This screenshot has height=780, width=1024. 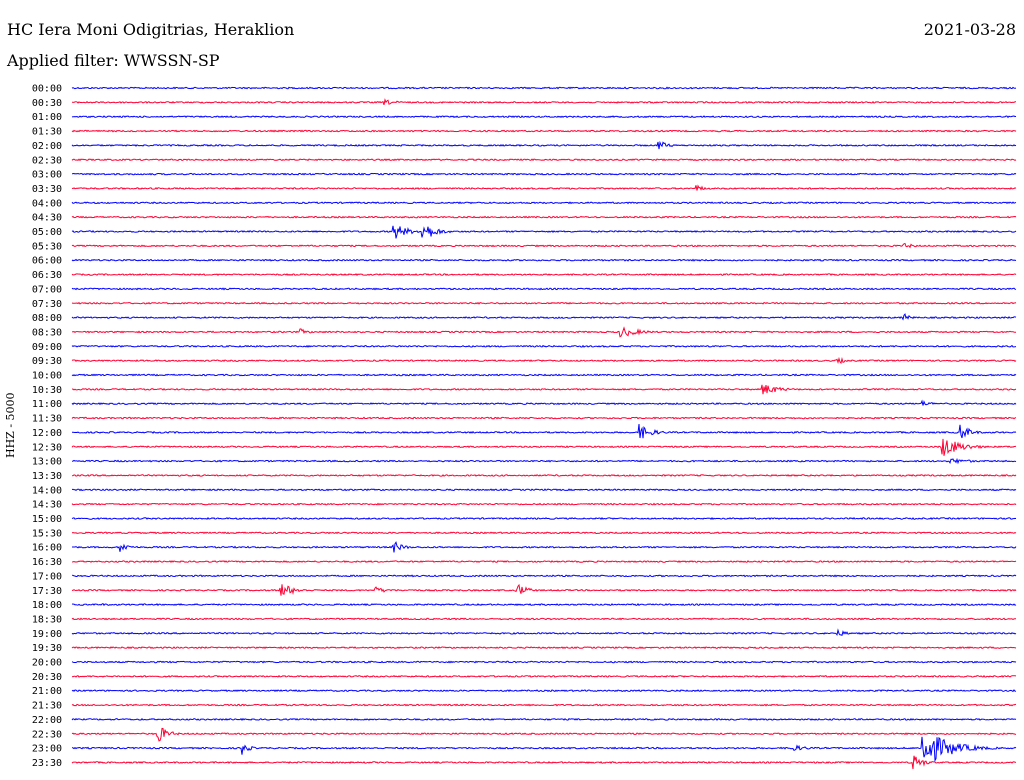 What do you see at coordinates (47, 677) in the screenshot?
I see `row-label: 20:30` at bounding box center [47, 677].